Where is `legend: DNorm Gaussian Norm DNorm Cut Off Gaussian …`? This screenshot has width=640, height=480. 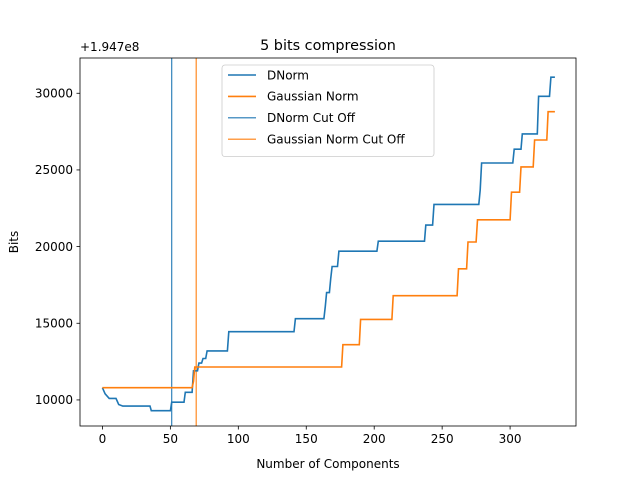
legend: DNorm Gaussian Norm DNorm Cut Off Gaussian … is located at coordinates (328, 110).